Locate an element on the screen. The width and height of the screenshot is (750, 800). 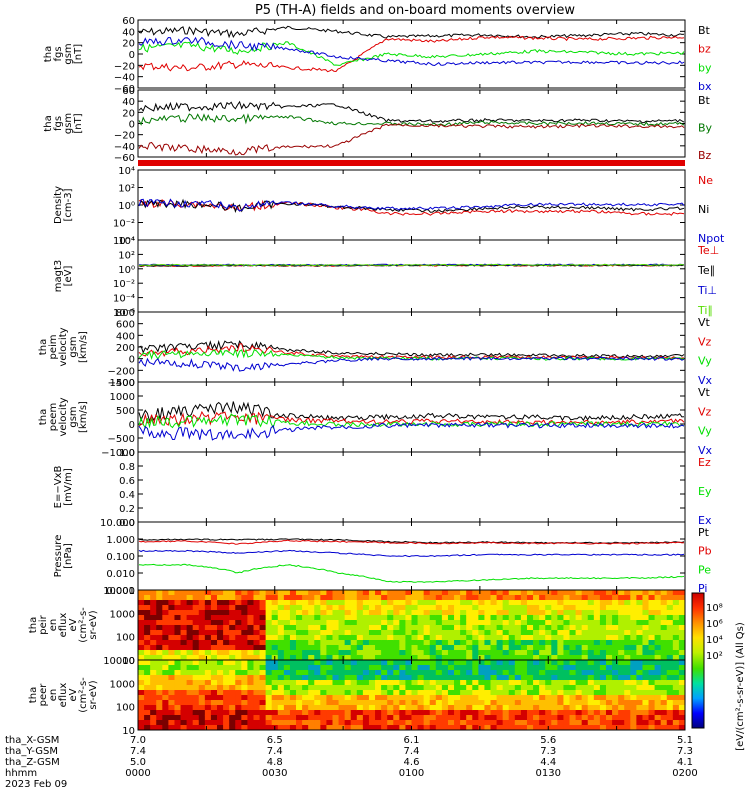
x-tick-label: 6.5 is located at coordinates (275, 740).